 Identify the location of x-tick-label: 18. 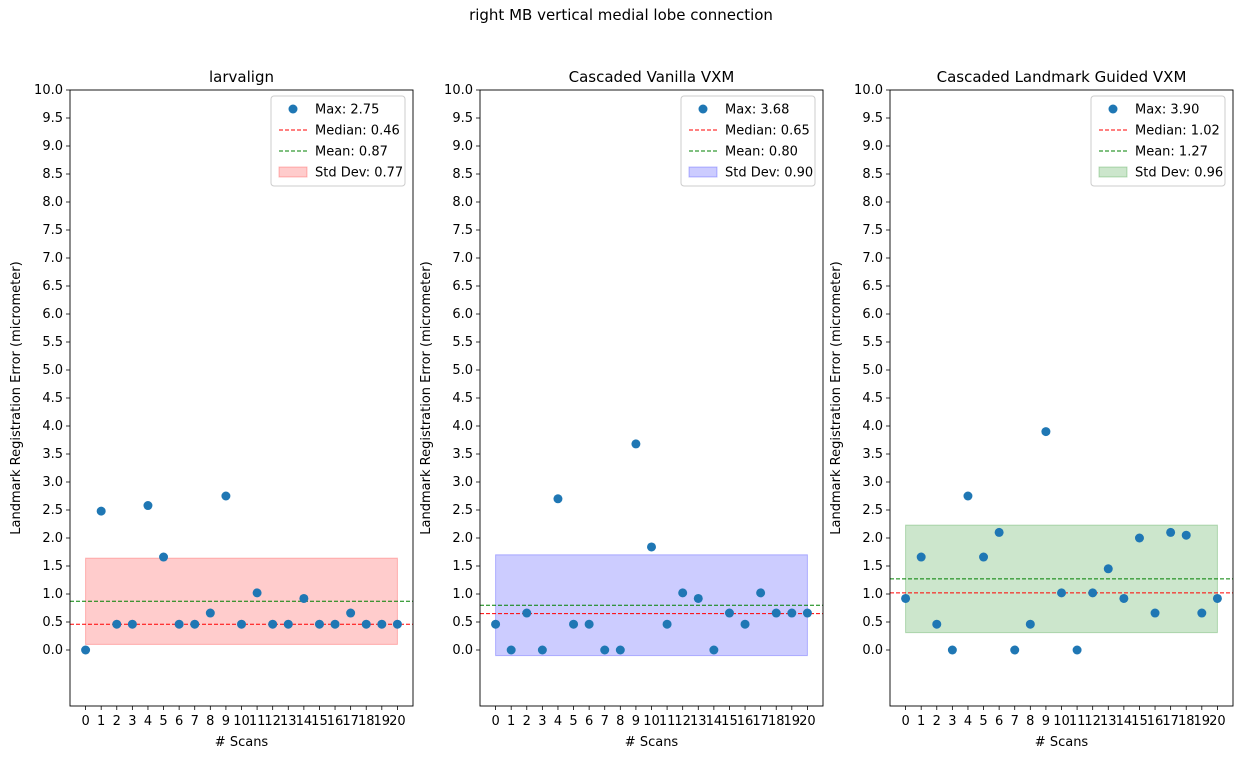
(1186, 721).